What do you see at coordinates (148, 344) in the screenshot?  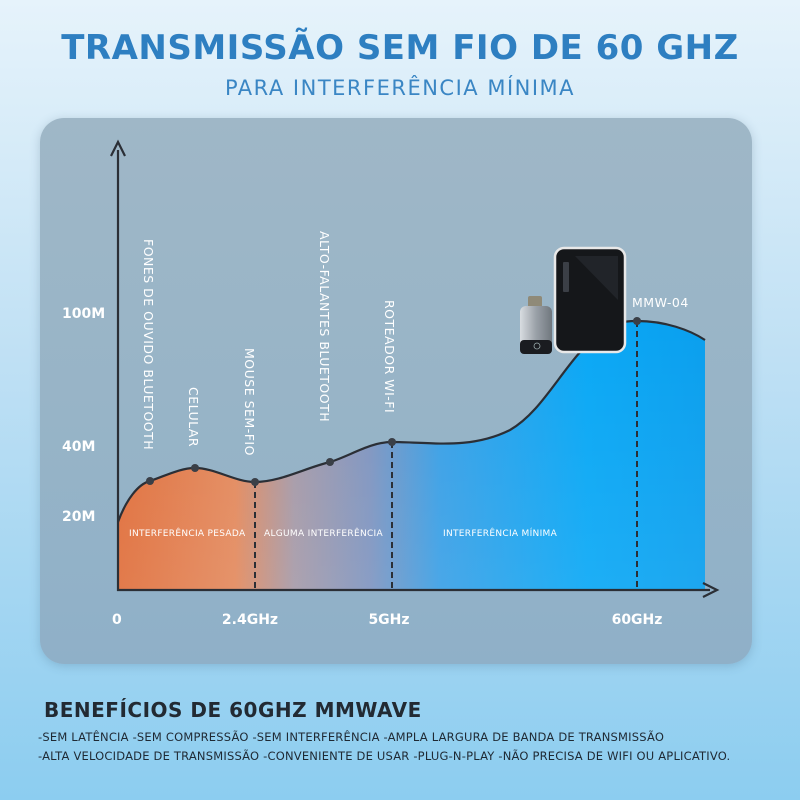 I see `device-label-headphones: FONES DE OUVIDO BLUETOOTH` at bounding box center [148, 344].